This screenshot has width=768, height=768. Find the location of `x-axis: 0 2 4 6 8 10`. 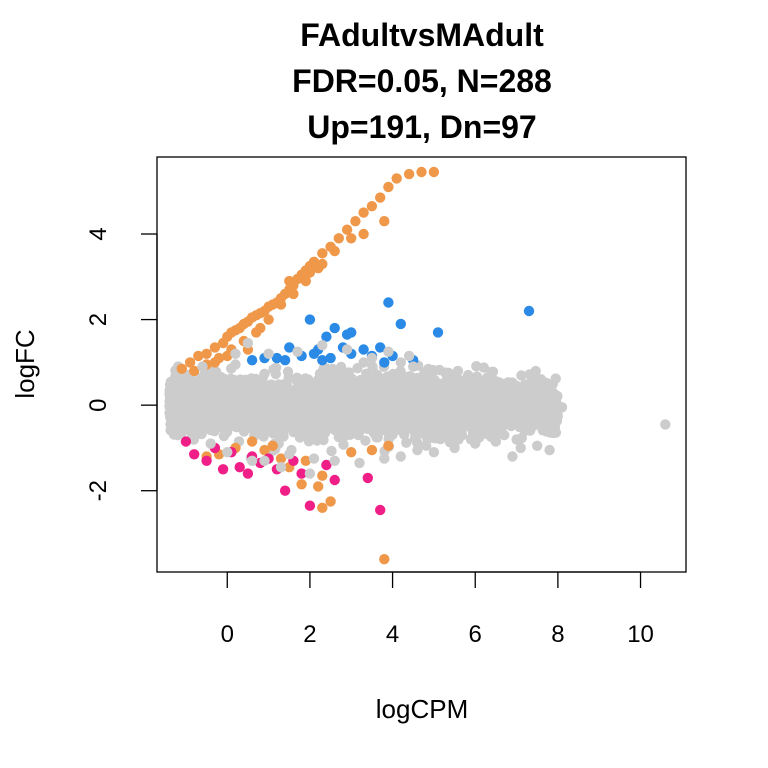

x-axis: 0 2 4 6 8 10 is located at coordinates (437, 609).